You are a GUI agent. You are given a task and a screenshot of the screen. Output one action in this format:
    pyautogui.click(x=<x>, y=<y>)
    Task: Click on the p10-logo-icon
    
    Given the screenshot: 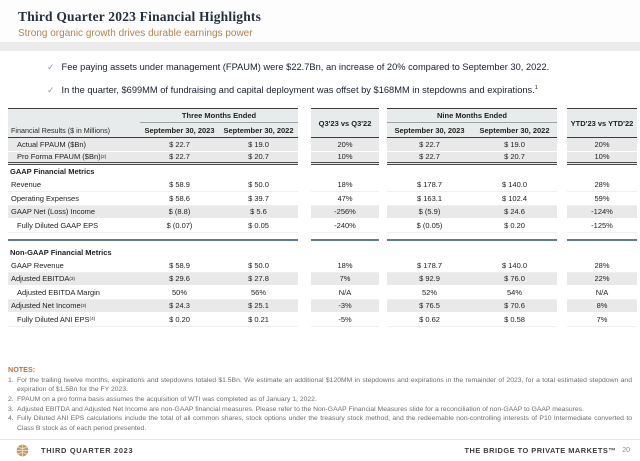 What is the action you would take?
    pyautogui.click(x=22, y=450)
    